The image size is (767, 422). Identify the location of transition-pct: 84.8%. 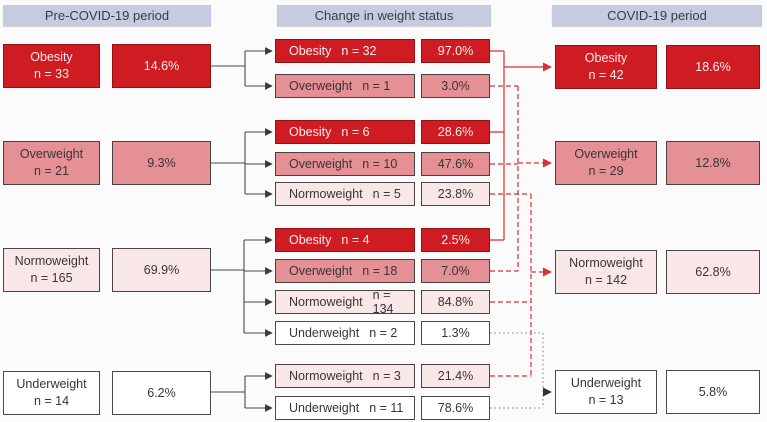
(455, 302).